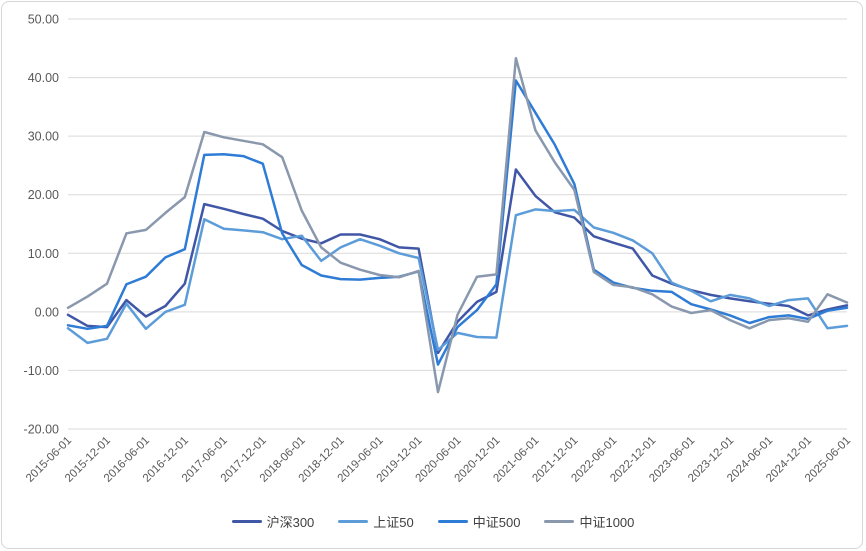  Describe the element at coordinates (41, 371) in the screenshot. I see `y-axis-tick-label: -10.00` at that location.